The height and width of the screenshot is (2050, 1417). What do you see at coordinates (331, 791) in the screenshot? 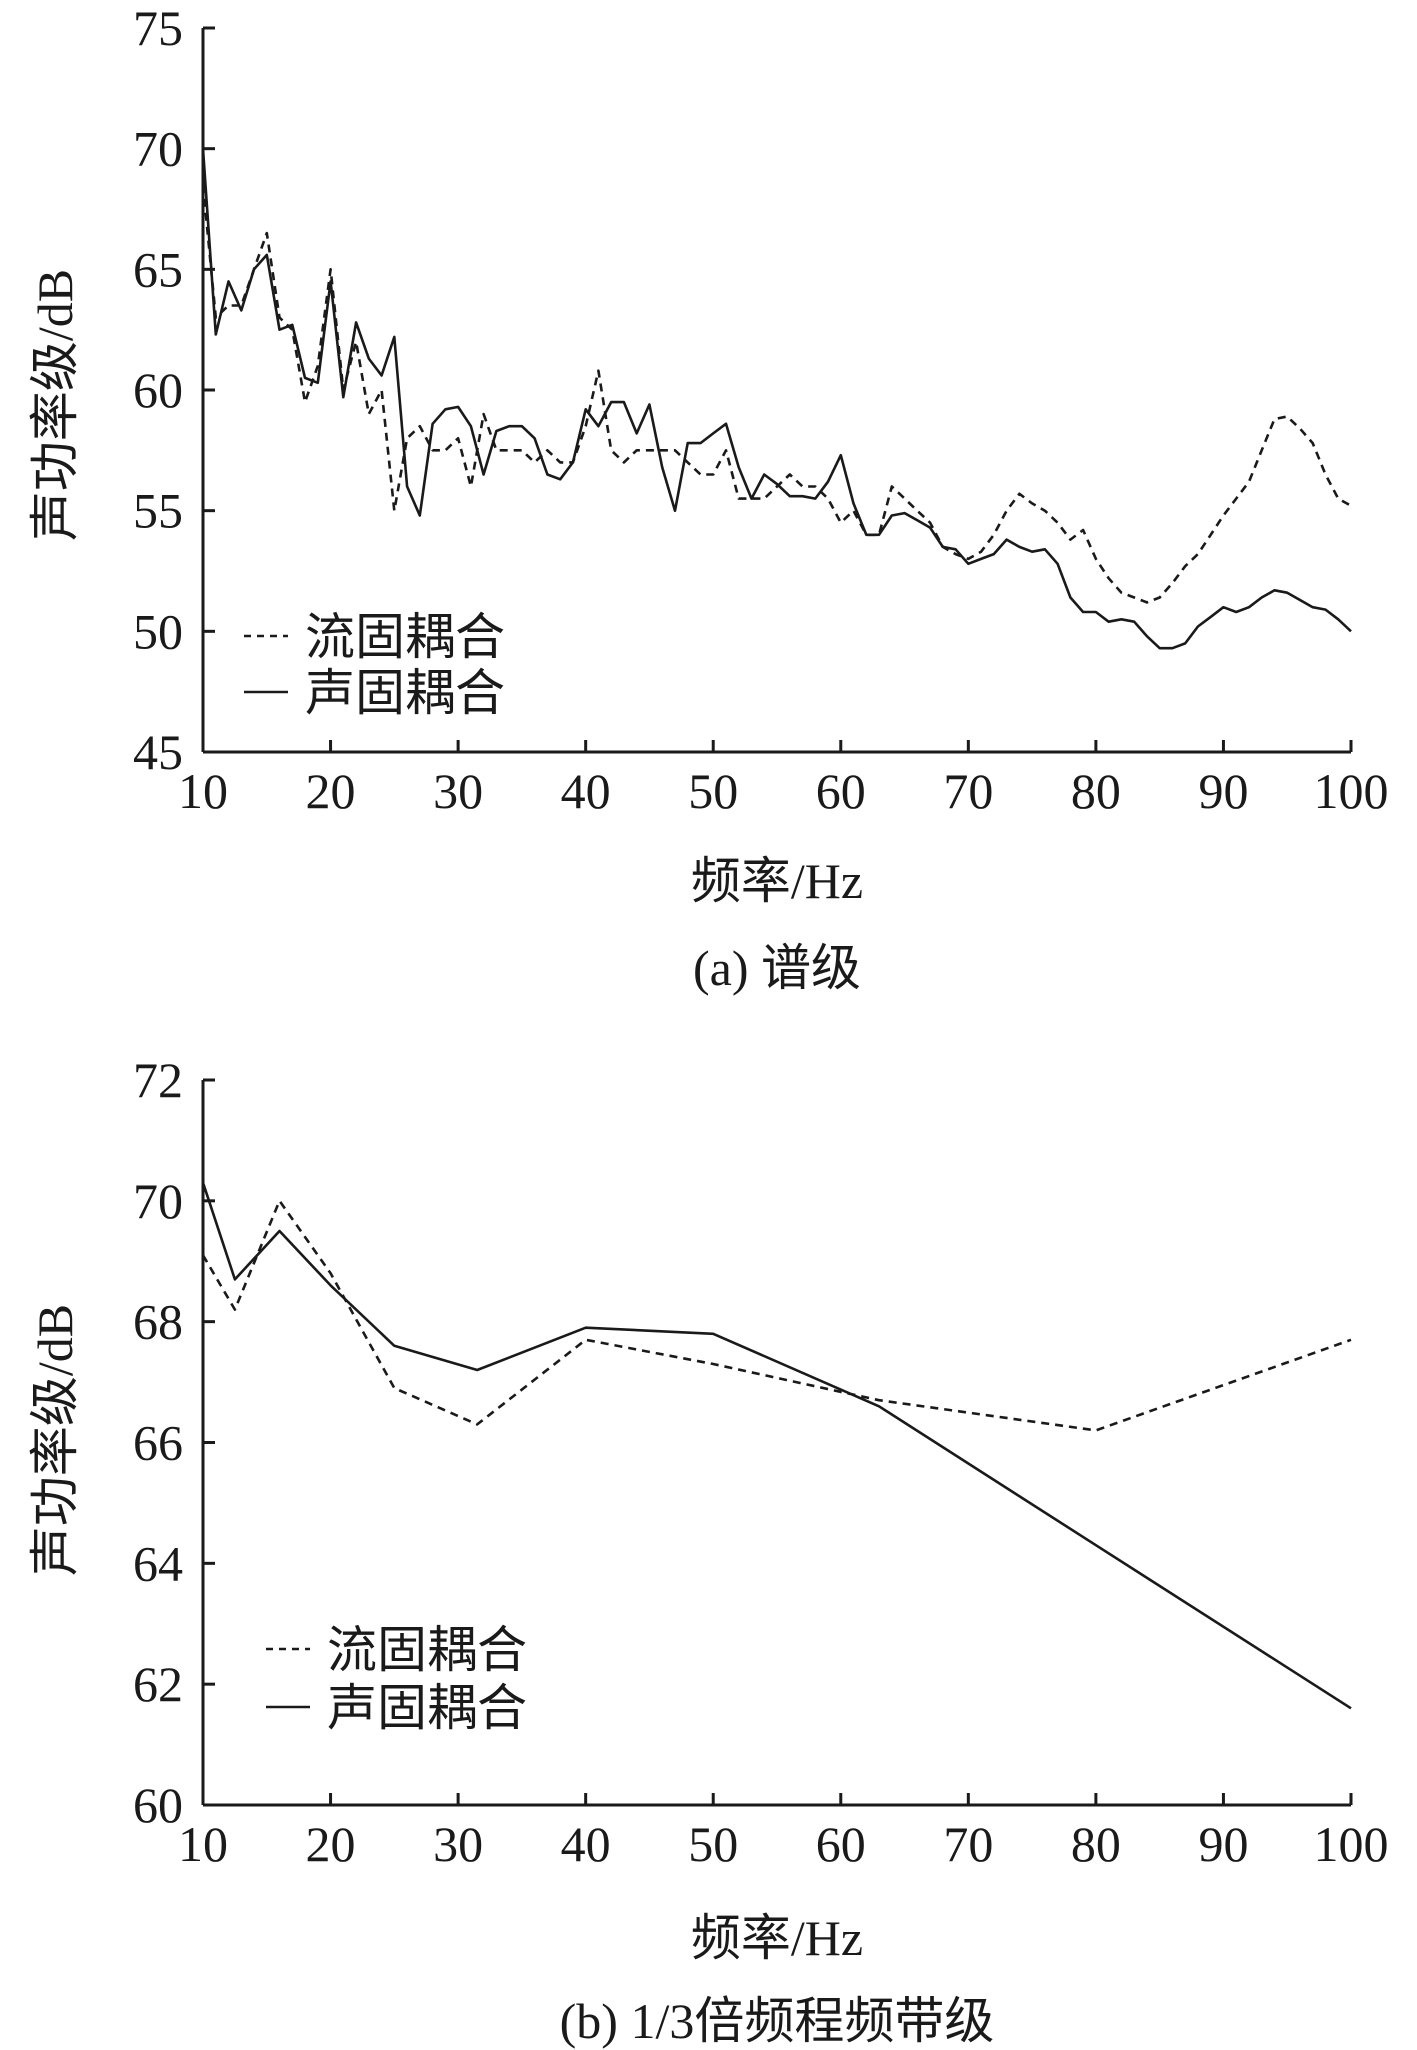
I see `chart-a-x-tick-label: 20` at bounding box center [331, 791].